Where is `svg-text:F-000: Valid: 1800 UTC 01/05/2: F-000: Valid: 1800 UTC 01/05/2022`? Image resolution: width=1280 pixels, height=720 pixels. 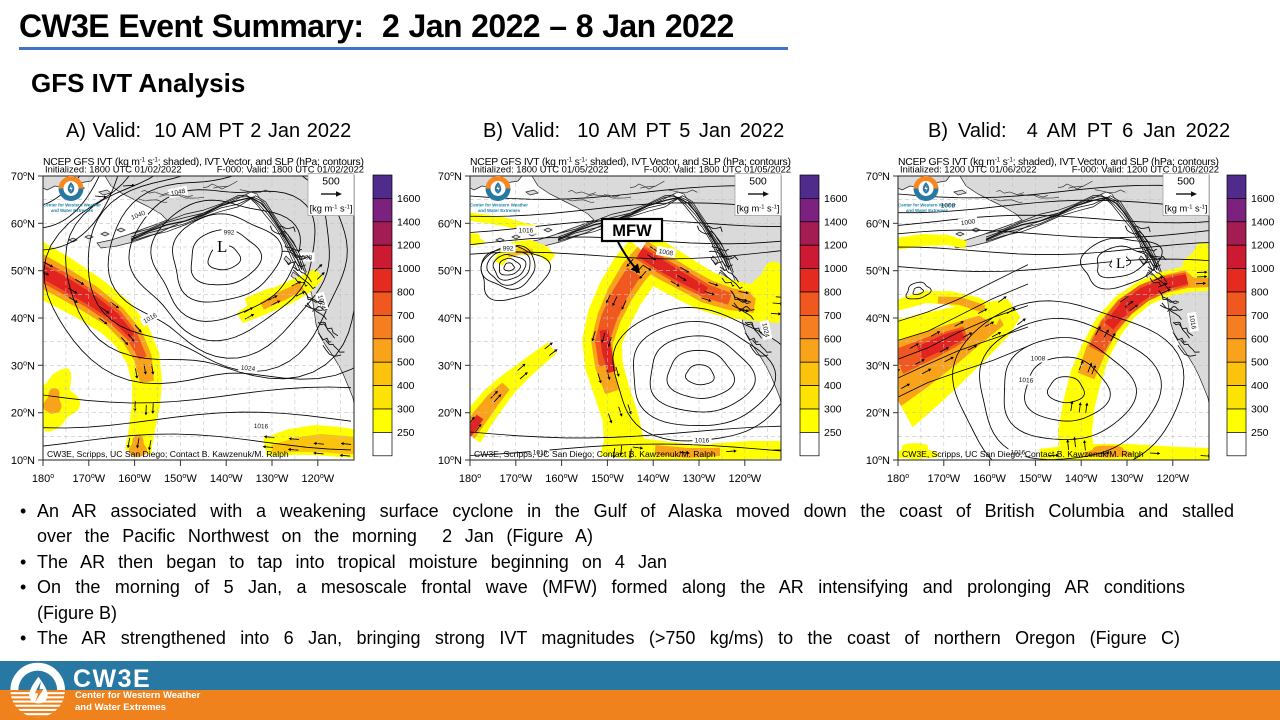 svg-text:F-000: Valid: 1800 UTC 01/05/2: F-000: Valid: 1800 UTC 01/05/2022 is located at coordinates (717, 169).